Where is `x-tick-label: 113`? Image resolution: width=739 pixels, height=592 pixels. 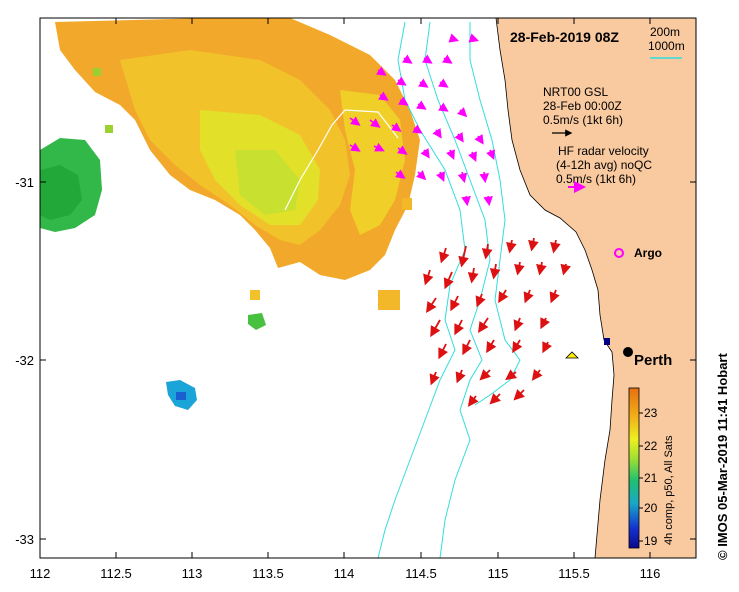
x-tick-label: 113 is located at coordinates (192, 573).